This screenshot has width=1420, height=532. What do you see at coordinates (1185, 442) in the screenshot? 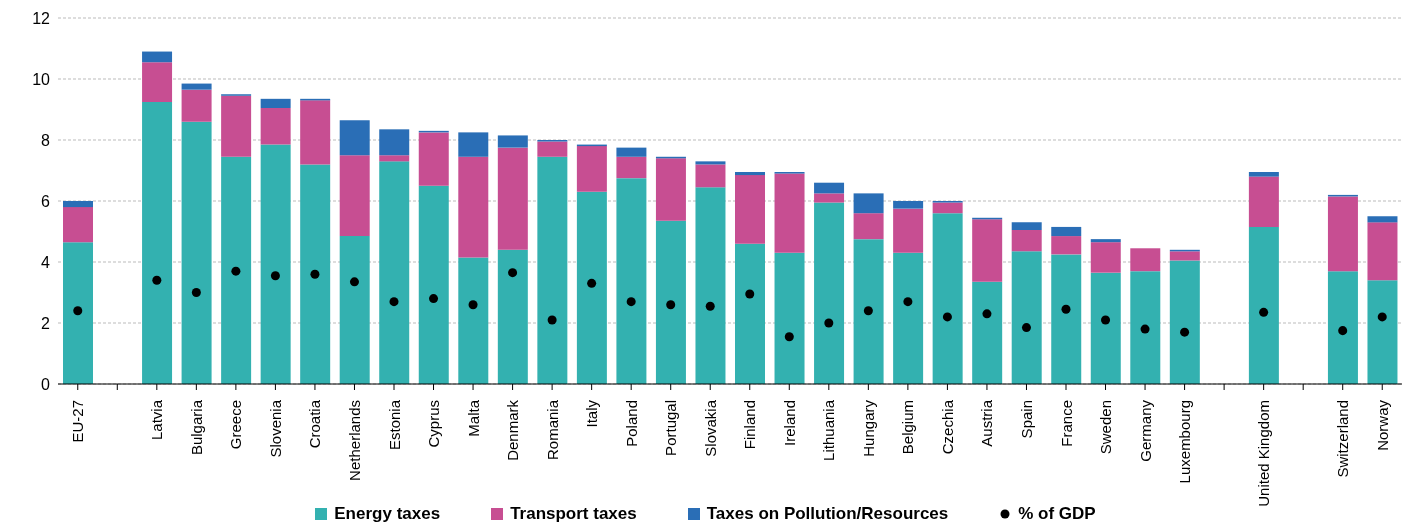
I see `x-tick-label: Luxembourg` at bounding box center [1185, 442].